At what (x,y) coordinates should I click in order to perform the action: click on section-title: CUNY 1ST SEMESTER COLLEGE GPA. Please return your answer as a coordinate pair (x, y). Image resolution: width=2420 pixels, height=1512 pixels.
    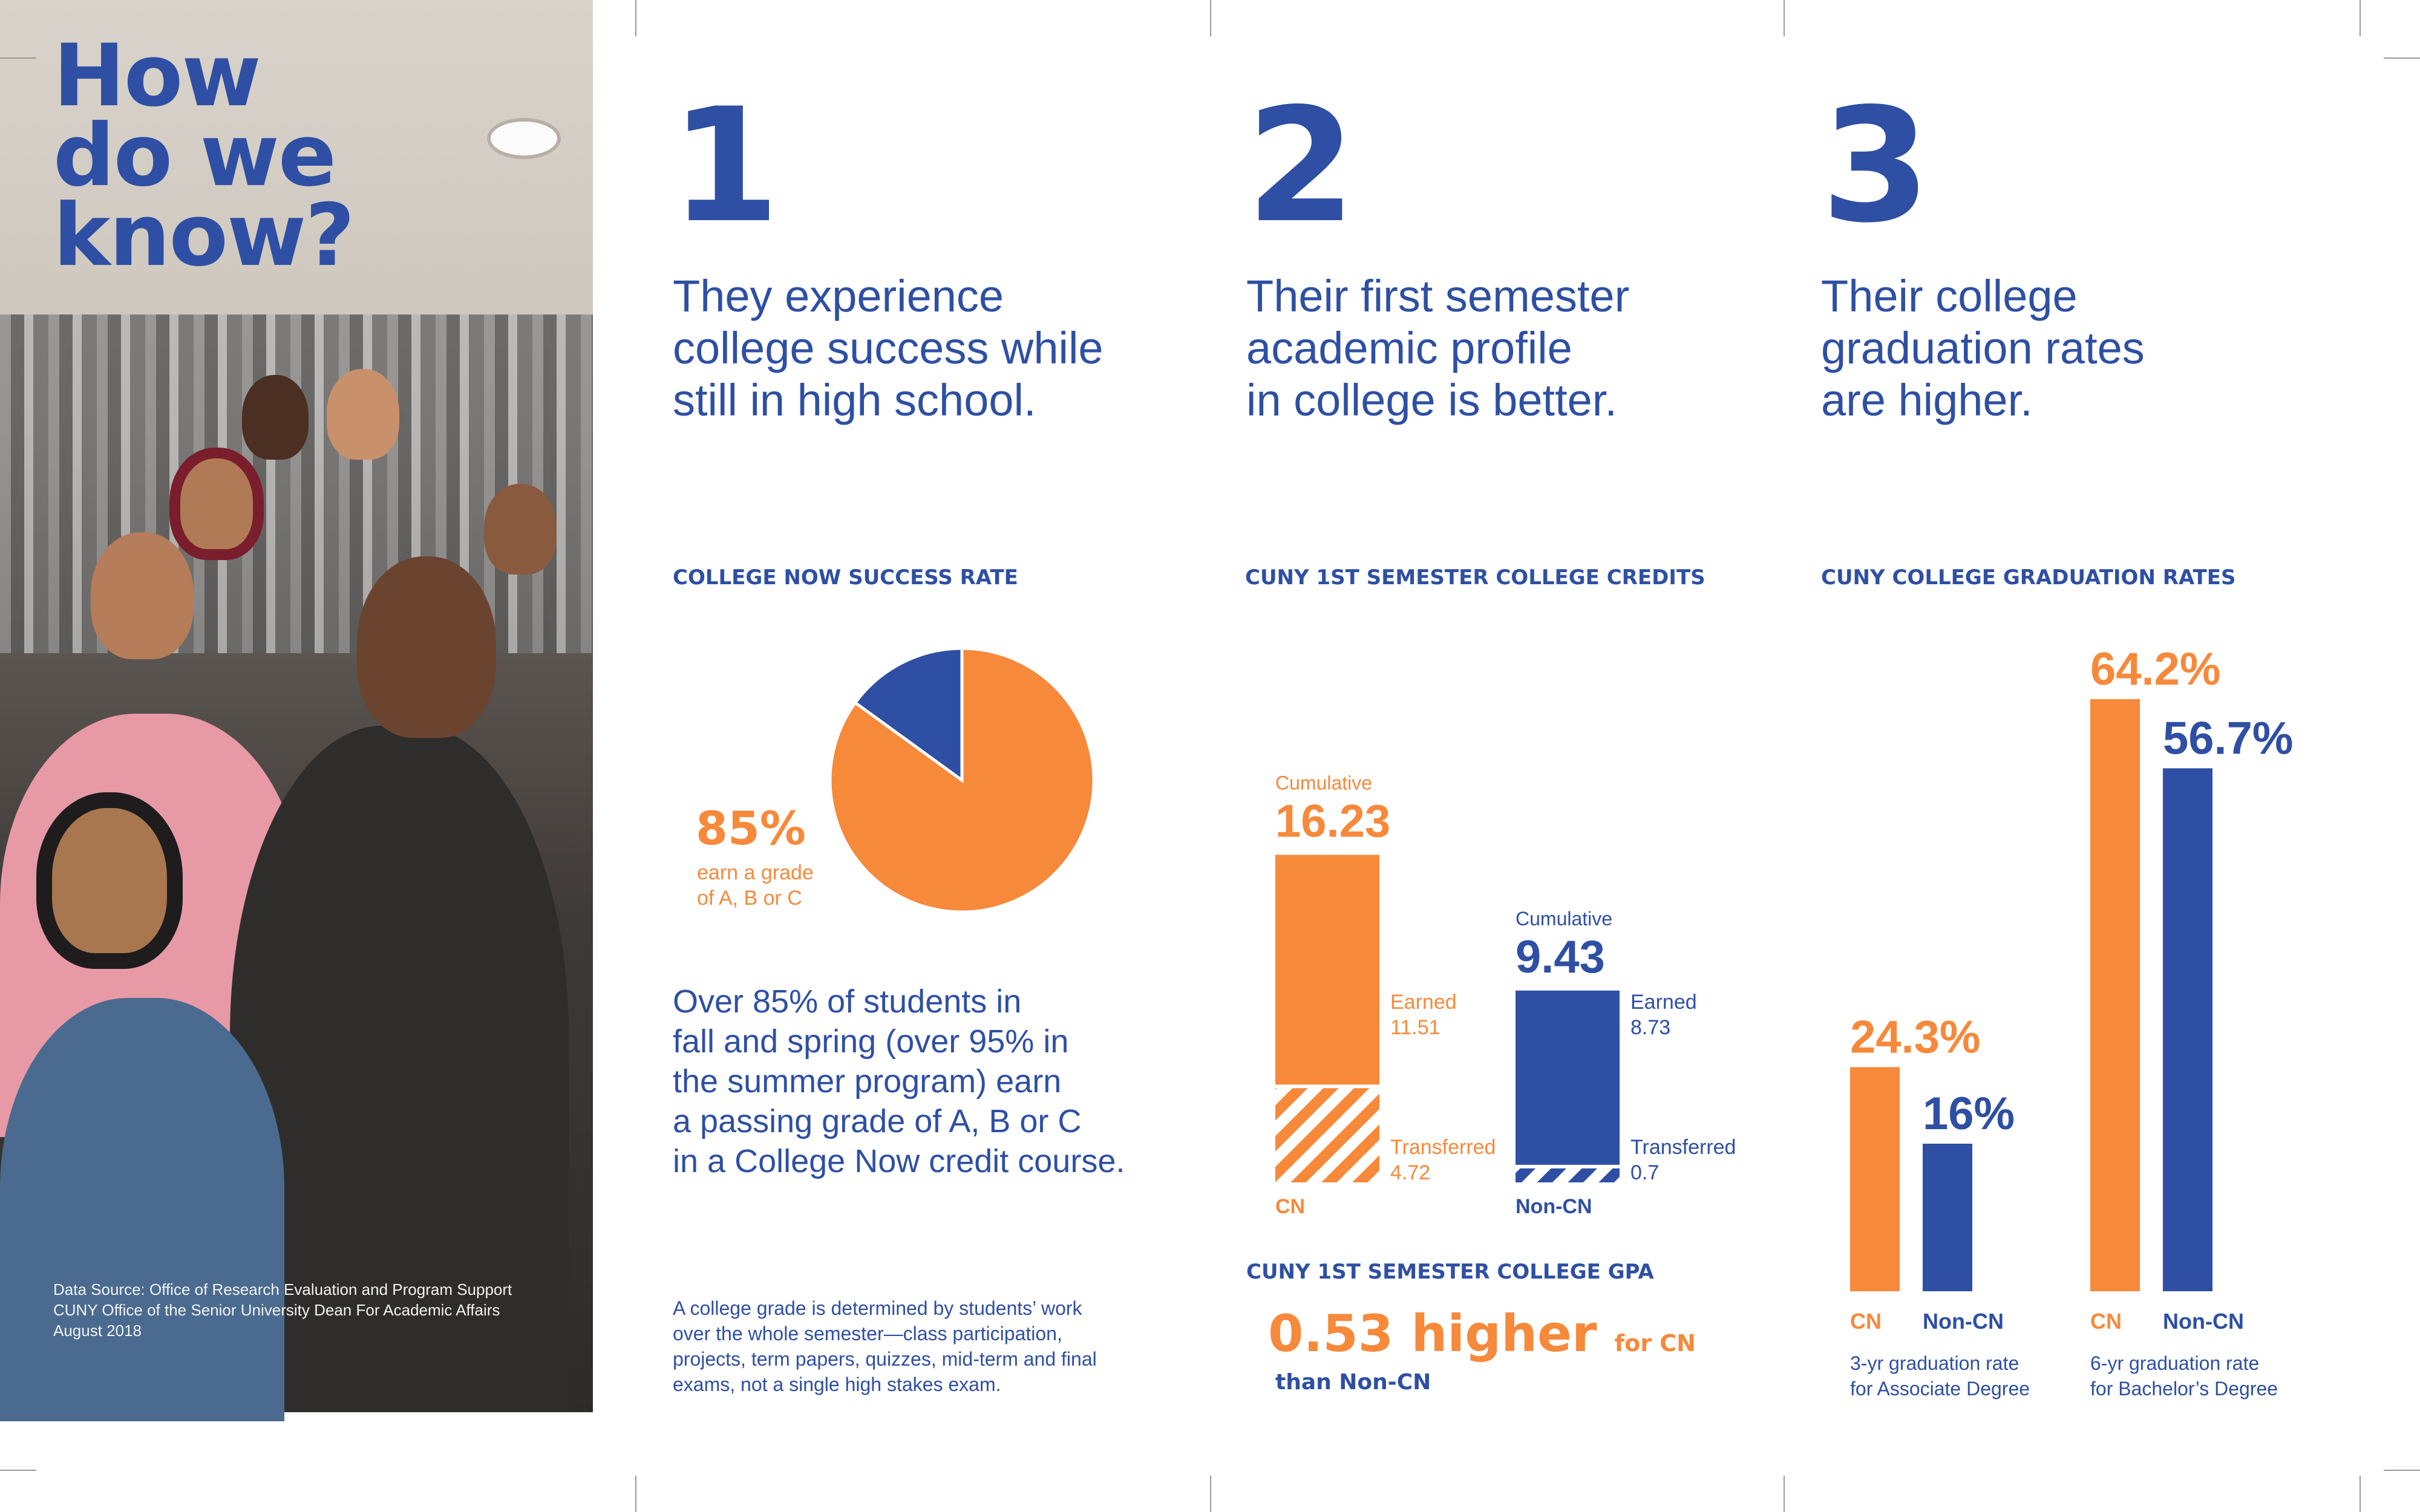
    Looking at the image, I should click on (1450, 1272).